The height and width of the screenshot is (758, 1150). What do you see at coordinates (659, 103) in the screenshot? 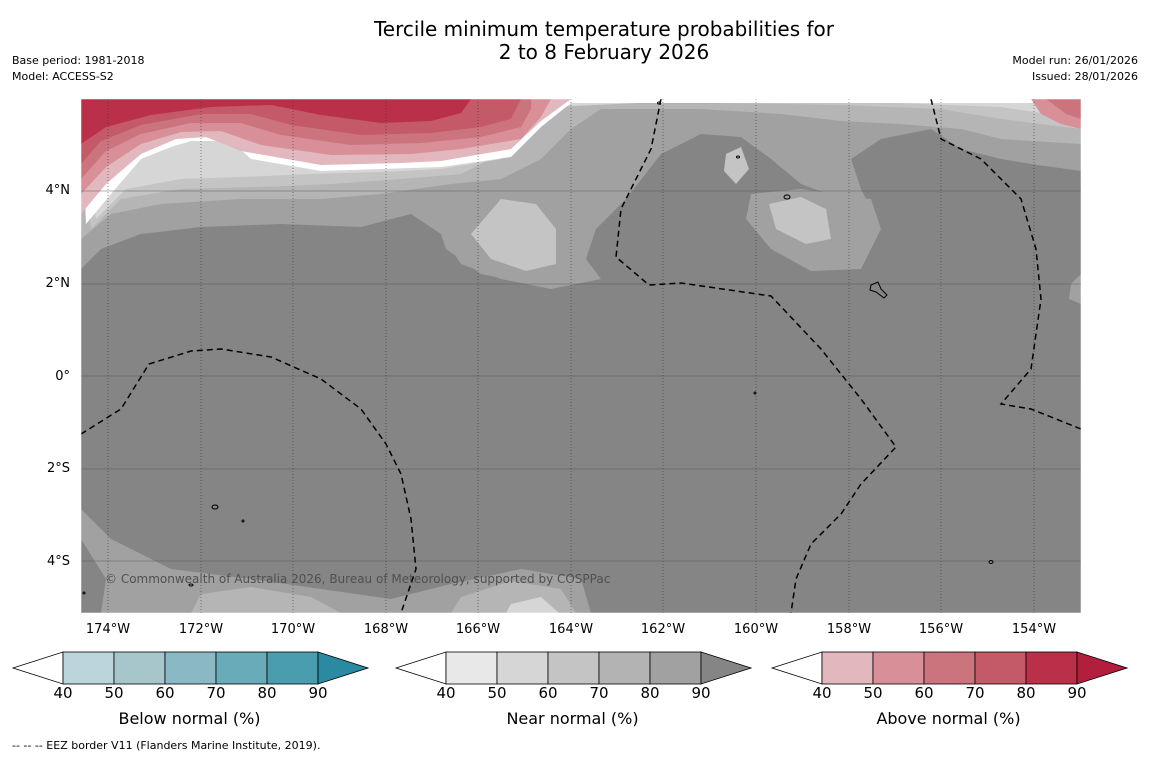
I see `island-north-central` at bounding box center [659, 103].